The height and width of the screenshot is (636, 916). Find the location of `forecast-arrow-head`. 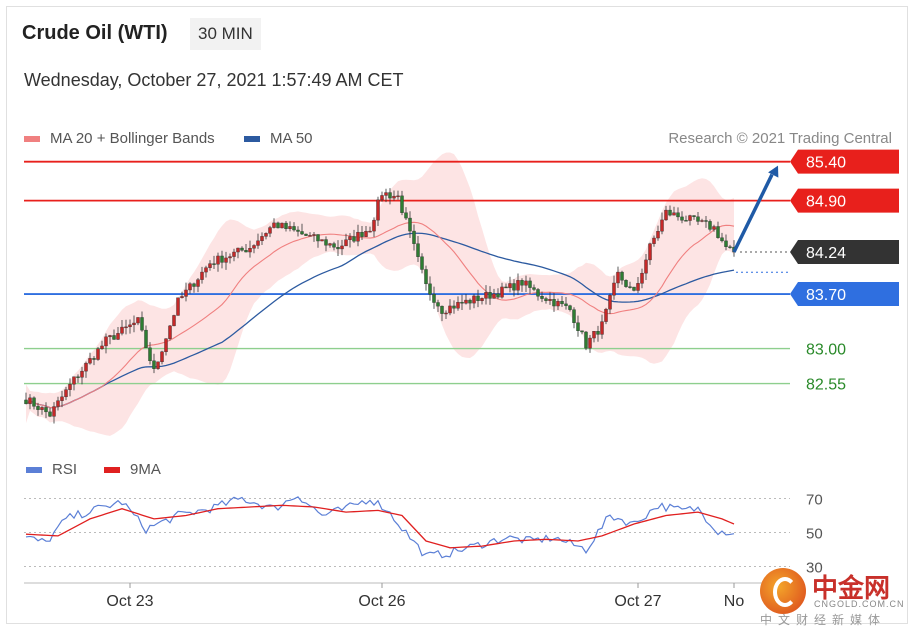

forecast-arrow-head is located at coordinates (773, 171).